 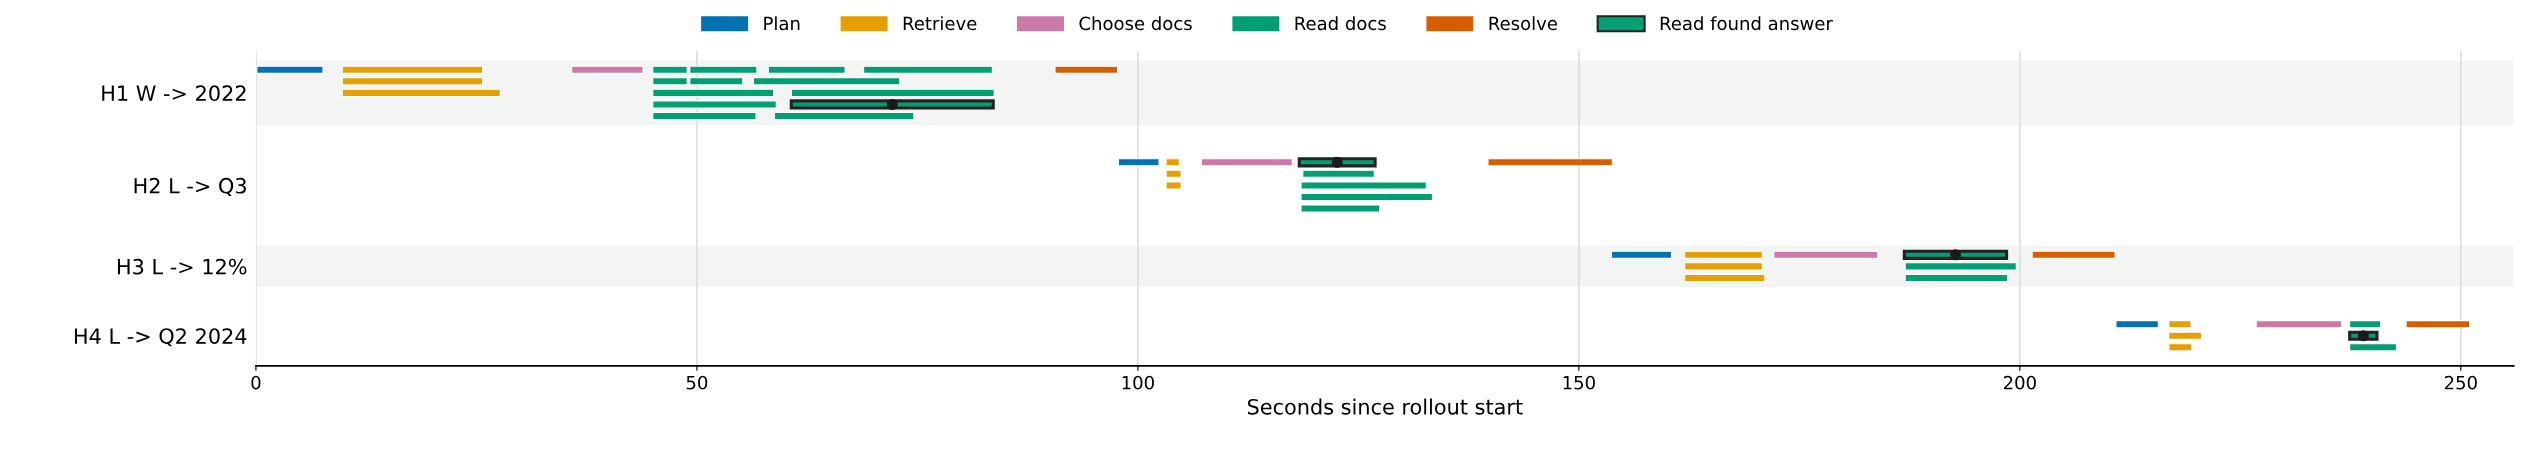 I want to click on y-tick-label: H2 L -> Q3, so click(x=190, y=187).